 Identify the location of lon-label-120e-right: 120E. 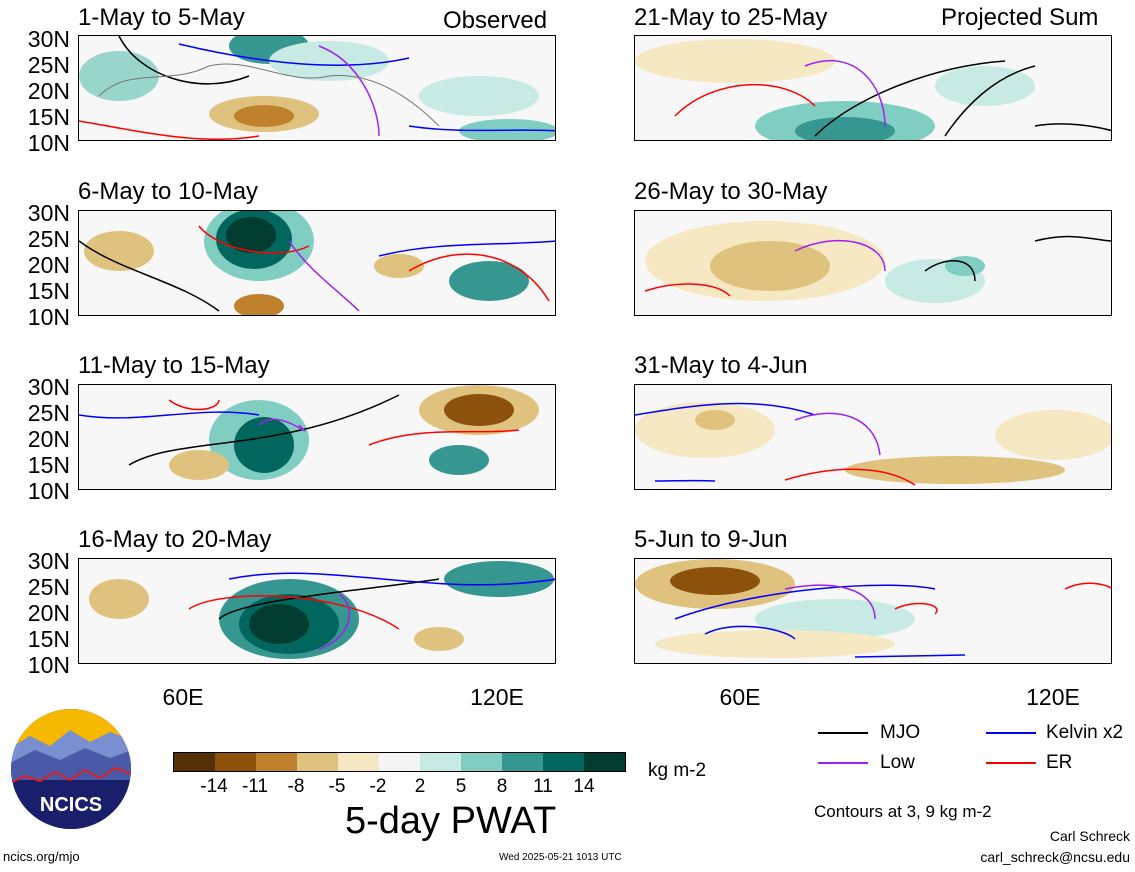
(1053, 697).